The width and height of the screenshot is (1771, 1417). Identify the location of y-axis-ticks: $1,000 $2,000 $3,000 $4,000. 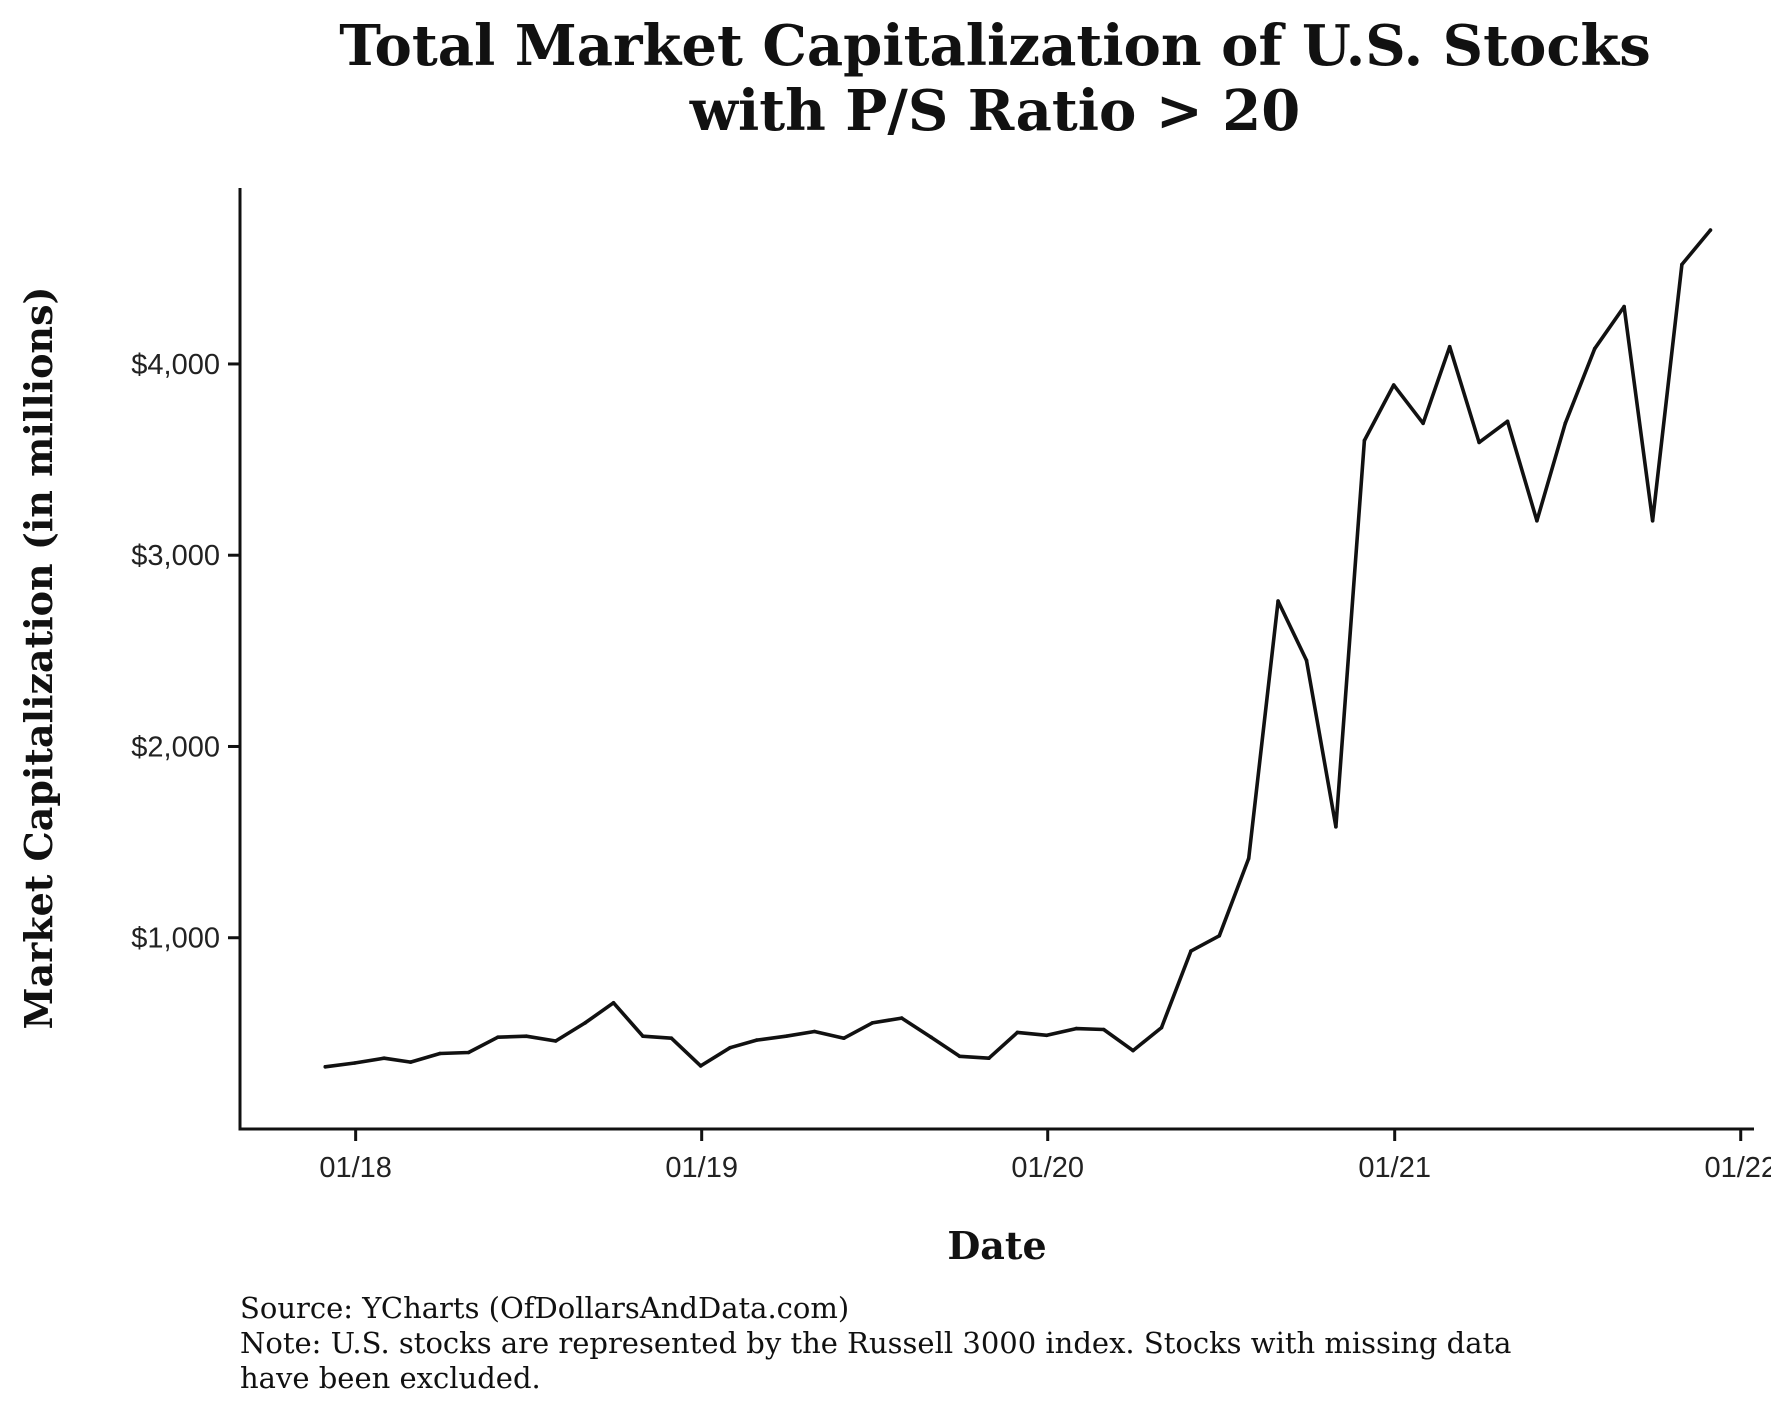
(185, 652).